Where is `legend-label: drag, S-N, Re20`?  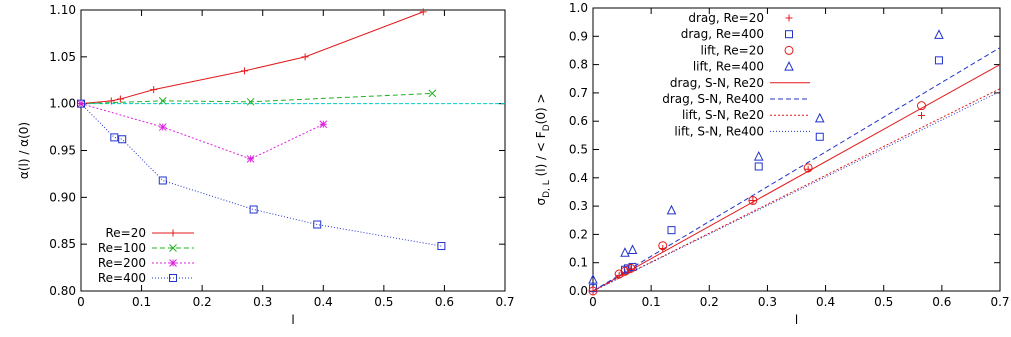
legend-label: drag, S-N, Re20 is located at coordinates (717, 83).